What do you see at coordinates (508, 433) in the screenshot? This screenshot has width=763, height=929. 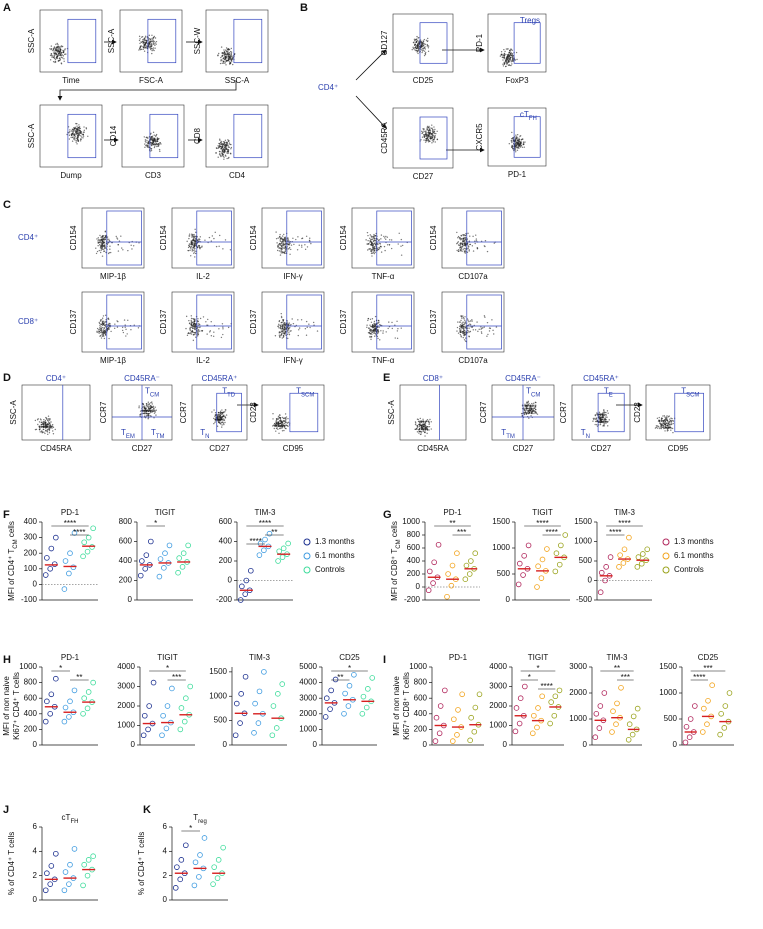 I see `gate-label: TTM` at bounding box center [508, 433].